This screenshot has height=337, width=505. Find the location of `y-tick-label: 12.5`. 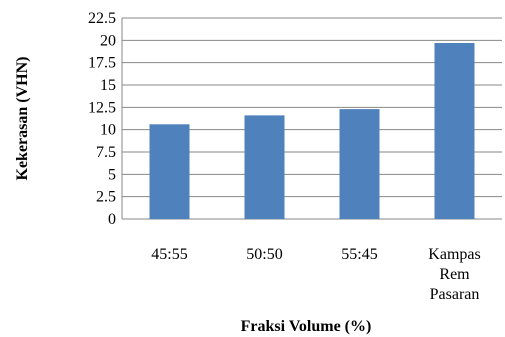

y-tick-label: 12.5 is located at coordinates (102, 107).